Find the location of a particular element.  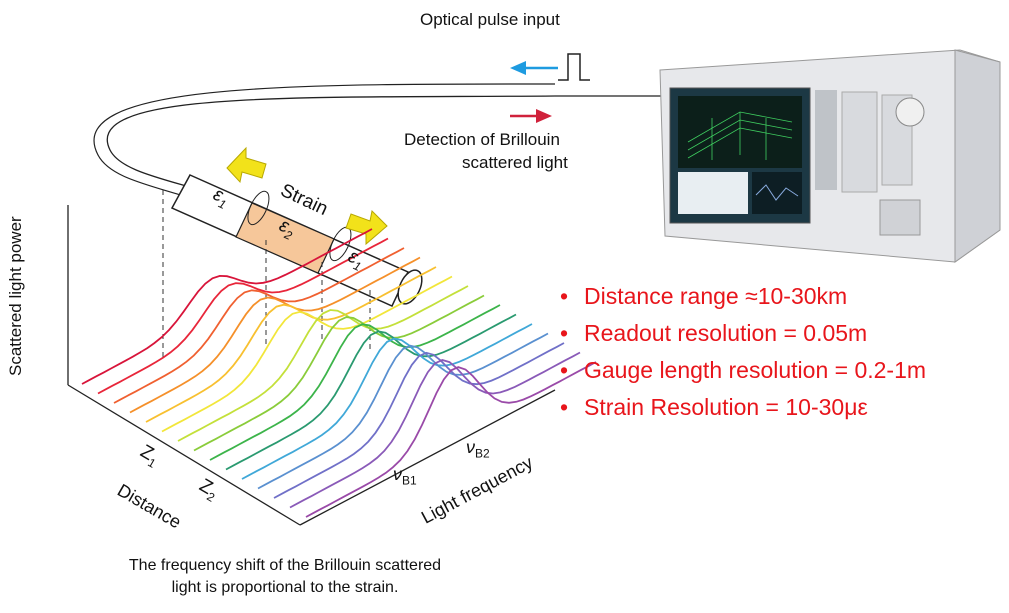

nu-b2-sub: B2 is located at coordinates (482, 453).